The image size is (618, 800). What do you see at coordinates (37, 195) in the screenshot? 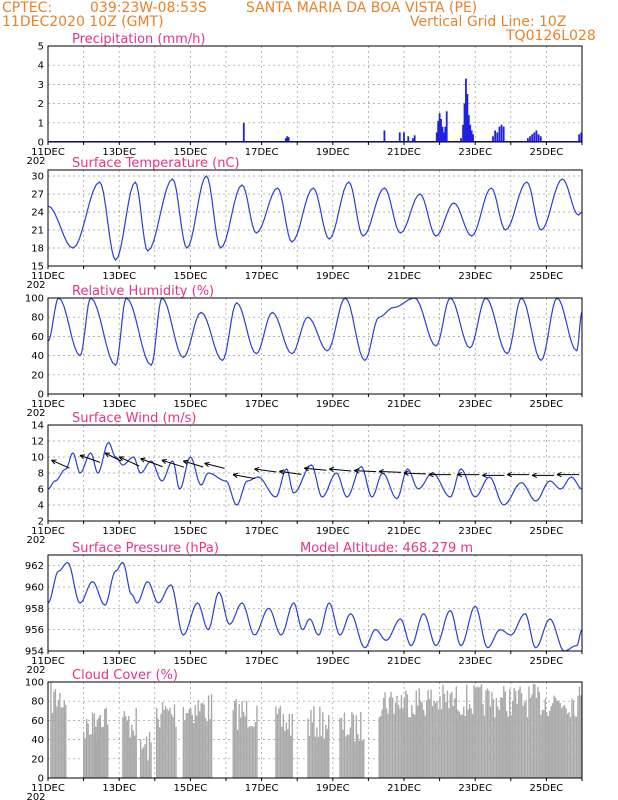
I see `y-tick-label: 27` at bounding box center [37, 195].